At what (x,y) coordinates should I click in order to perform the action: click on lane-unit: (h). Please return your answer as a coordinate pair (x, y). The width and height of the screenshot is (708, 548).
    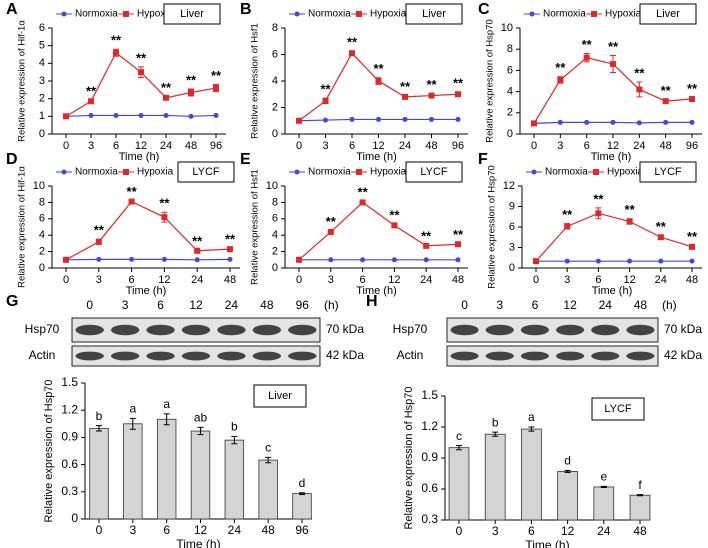
    Looking at the image, I should click on (331, 305).